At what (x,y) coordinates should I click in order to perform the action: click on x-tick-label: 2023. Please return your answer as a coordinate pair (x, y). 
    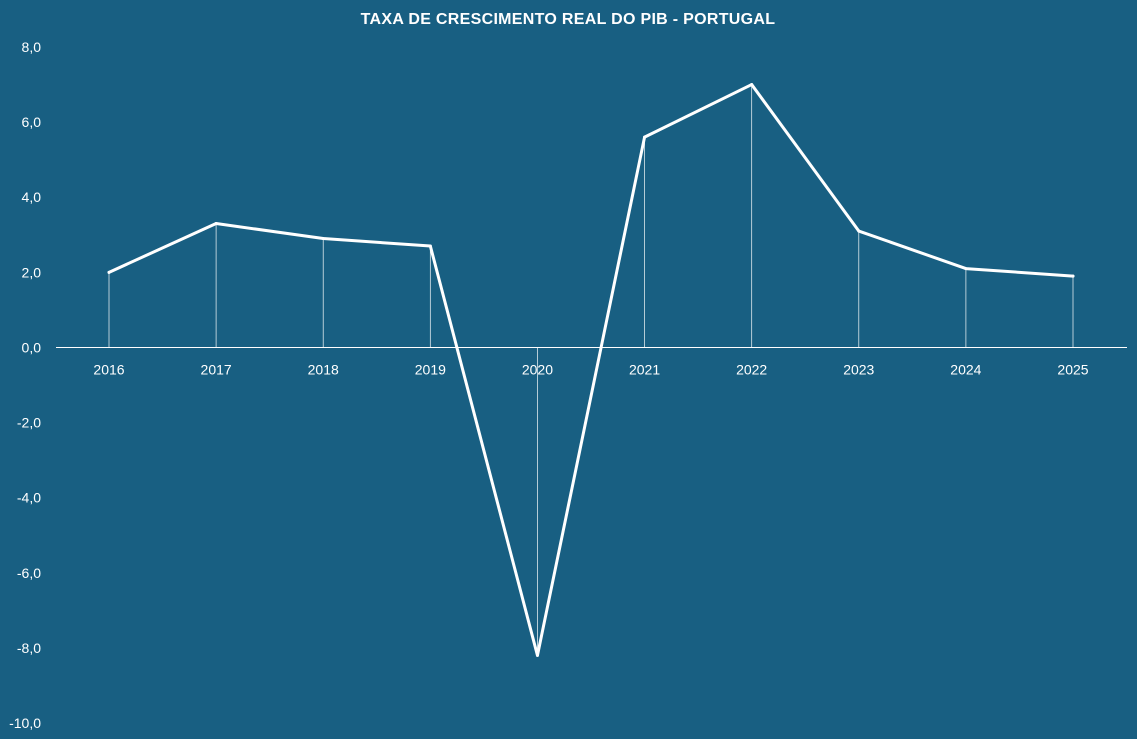
    Looking at the image, I should click on (858, 369).